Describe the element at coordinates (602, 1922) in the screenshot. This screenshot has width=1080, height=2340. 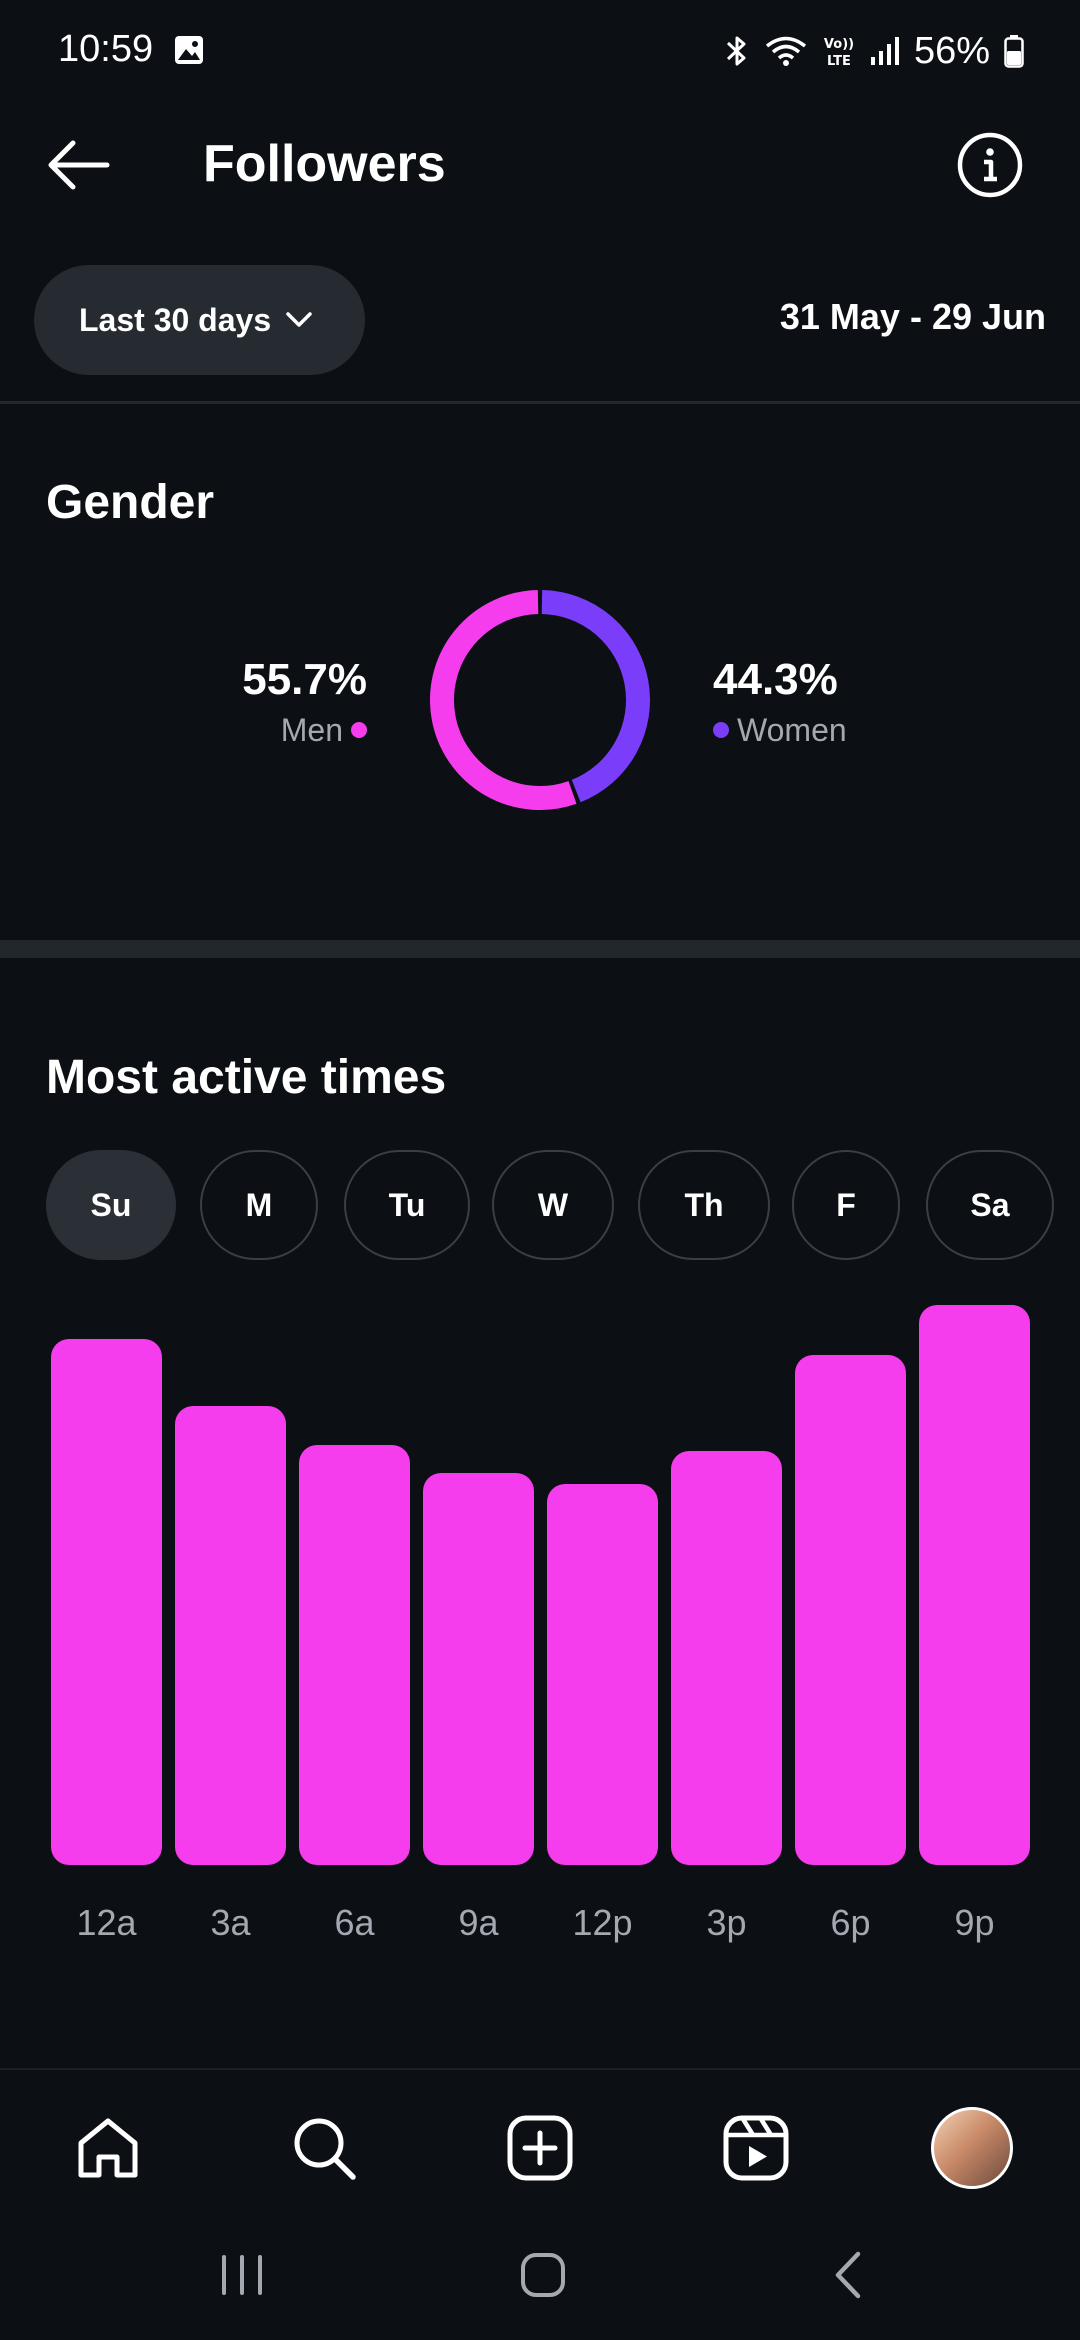
I see `chart-x-label: 12p` at that location.